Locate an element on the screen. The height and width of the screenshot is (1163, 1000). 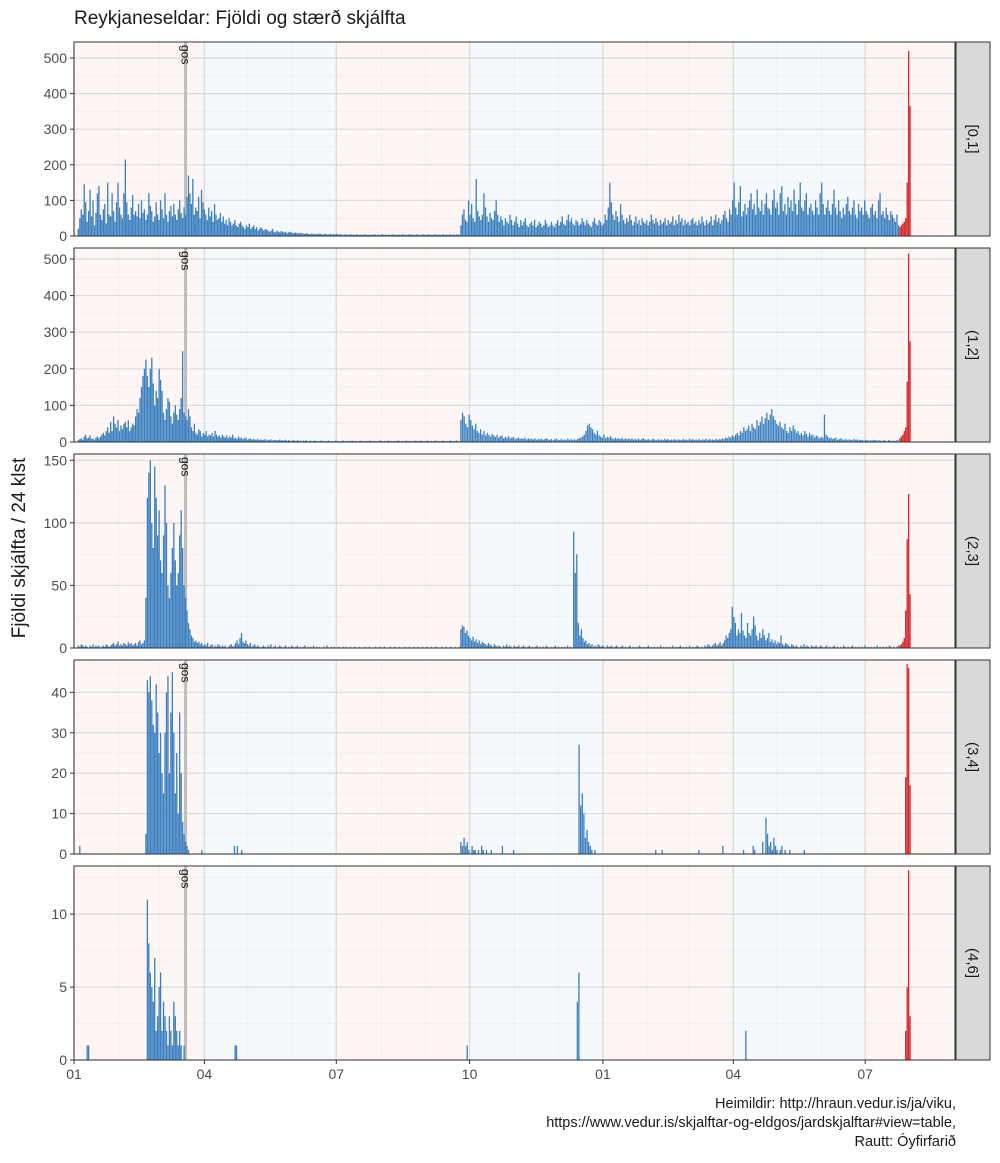
facet-strip-label: [0,1] is located at coordinates (972, 138).